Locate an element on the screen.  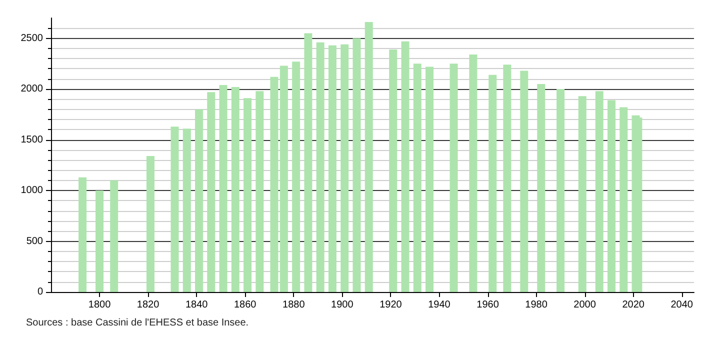
x-tick-label: 1880 is located at coordinates (294, 305).